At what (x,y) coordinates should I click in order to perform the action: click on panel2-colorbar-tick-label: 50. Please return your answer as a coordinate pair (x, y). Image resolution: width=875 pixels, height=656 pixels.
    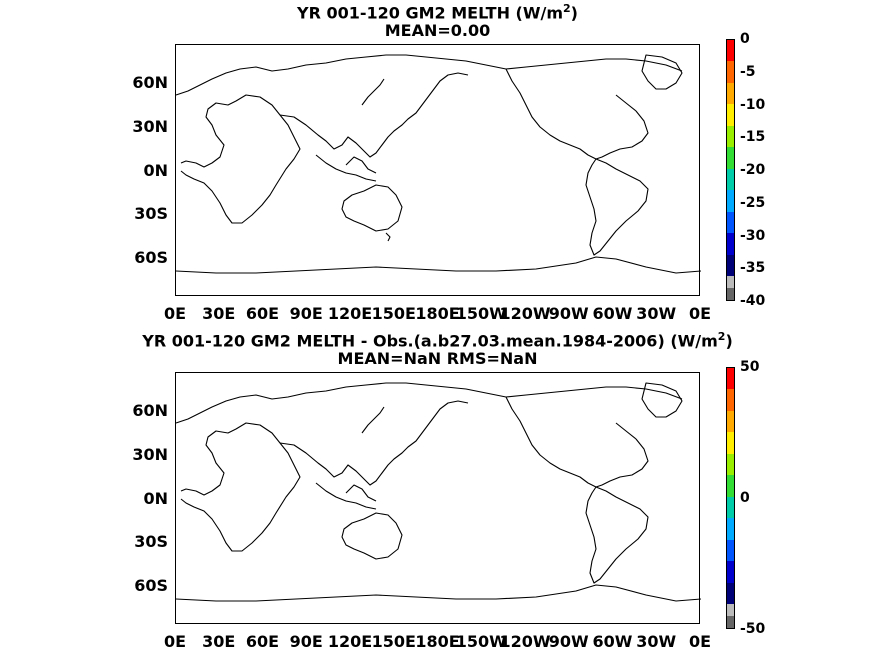
    Looking at the image, I should click on (750, 367).